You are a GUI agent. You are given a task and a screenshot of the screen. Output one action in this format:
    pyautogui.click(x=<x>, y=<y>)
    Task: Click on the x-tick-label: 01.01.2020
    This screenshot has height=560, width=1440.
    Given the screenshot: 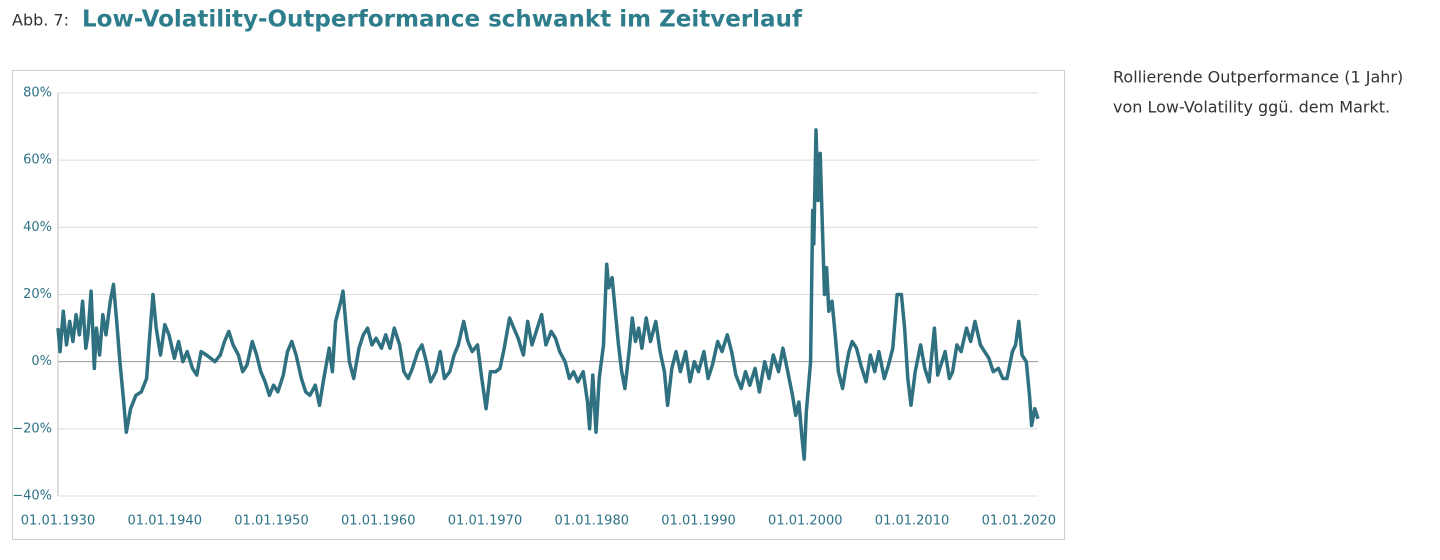 What is the action you would take?
    pyautogui.click(x=1019, y=521)
    